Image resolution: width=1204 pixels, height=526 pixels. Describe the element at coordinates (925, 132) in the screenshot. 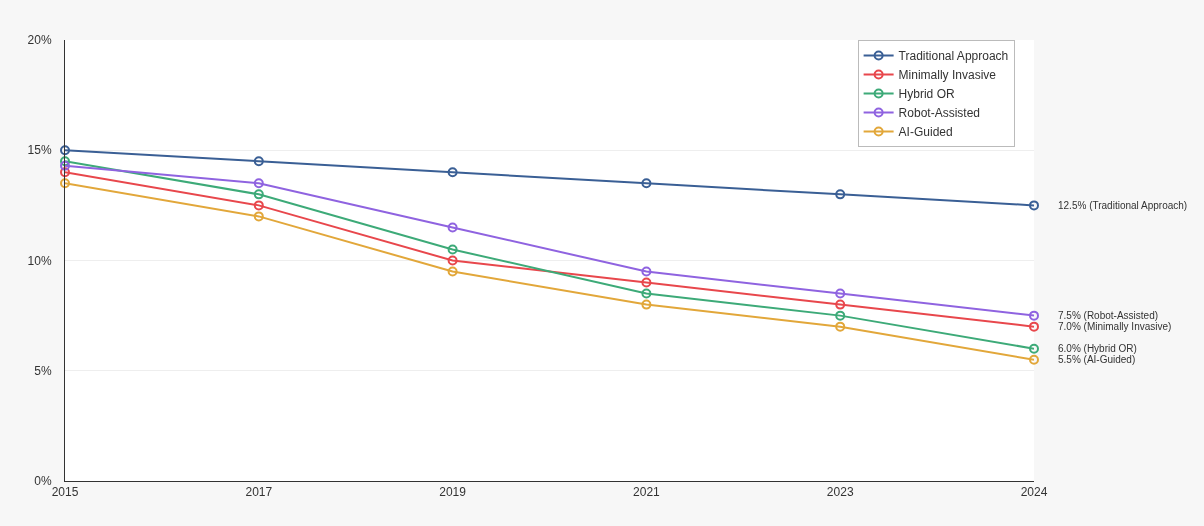

I see `legend-label: AI-Guided` at that location.